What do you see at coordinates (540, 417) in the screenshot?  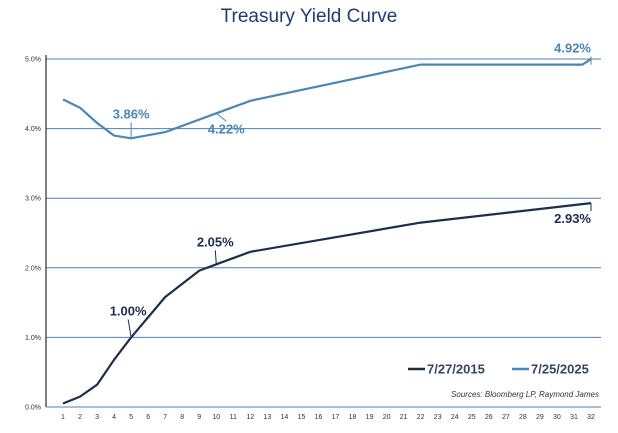 I see `x-tick-label: 29` at bounding box center [540, 417].